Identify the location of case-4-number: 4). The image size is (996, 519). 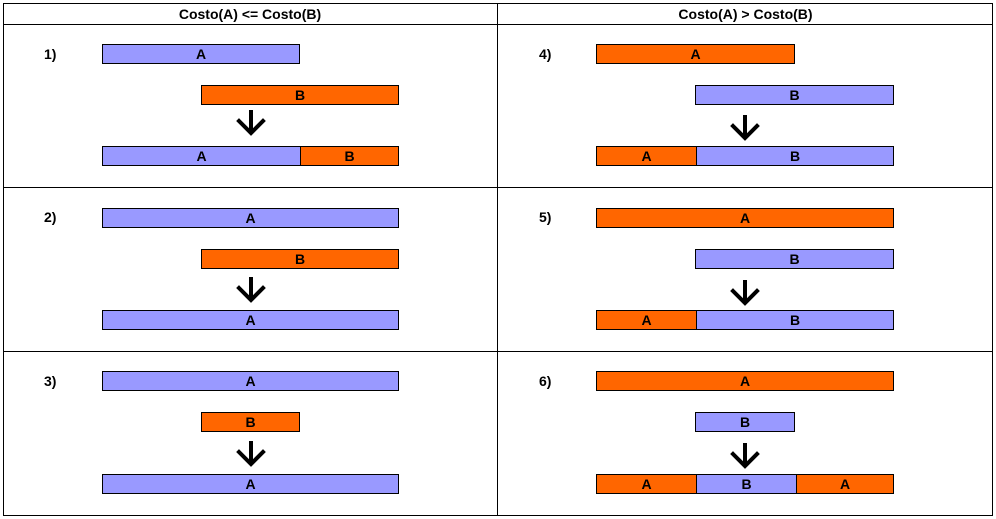
(545, 54).